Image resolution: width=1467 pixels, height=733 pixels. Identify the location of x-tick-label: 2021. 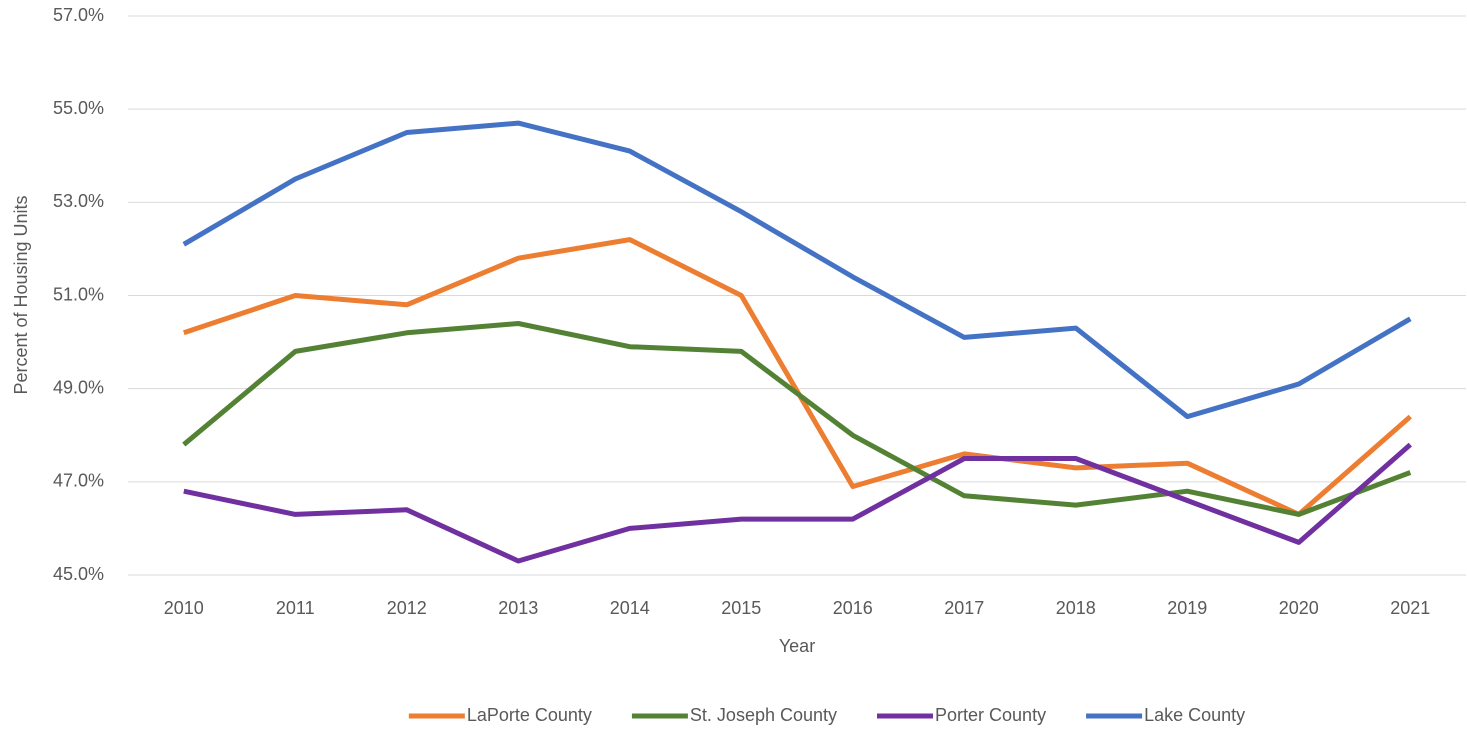
(1410, 608).